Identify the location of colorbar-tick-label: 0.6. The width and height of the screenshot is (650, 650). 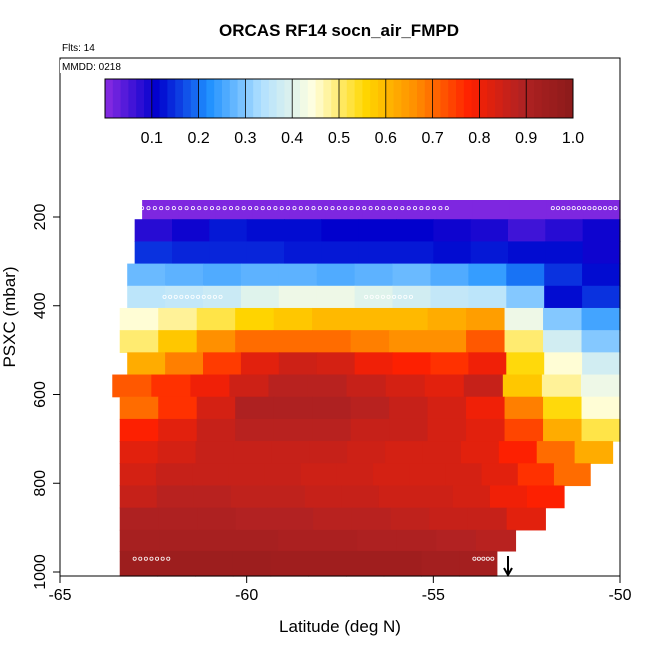
(386, 138).